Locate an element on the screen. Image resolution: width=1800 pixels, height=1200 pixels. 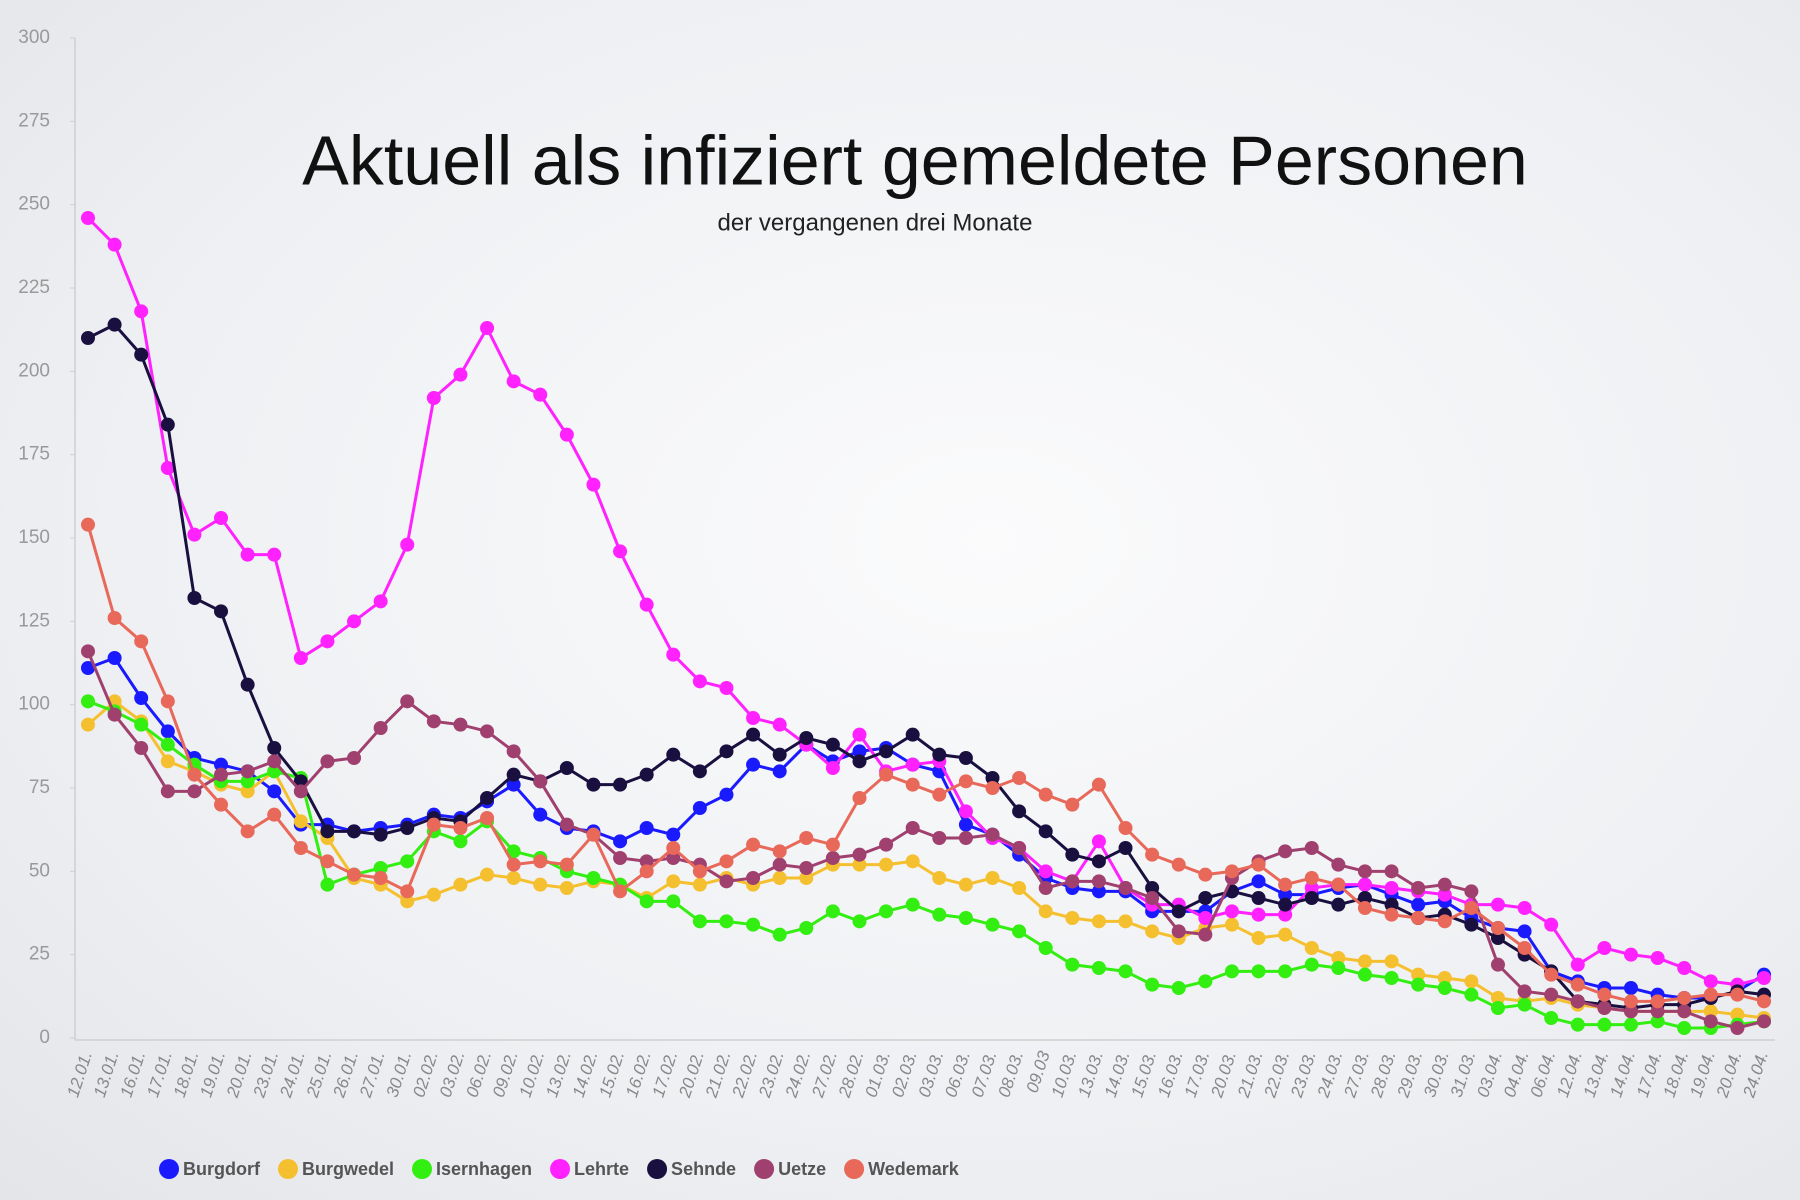
y-tick-label: 225 is located at coordinates (34, 287).